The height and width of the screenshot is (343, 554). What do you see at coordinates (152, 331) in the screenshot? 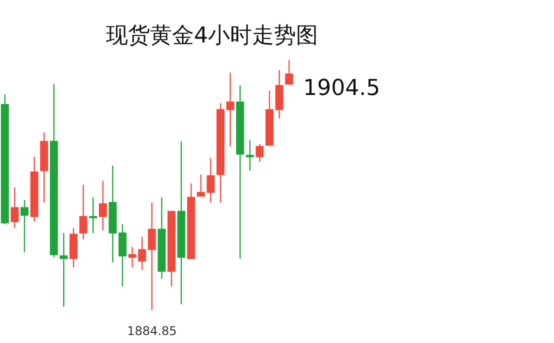
I see `annotation: 1884.85` at bounding box center [152, 331].